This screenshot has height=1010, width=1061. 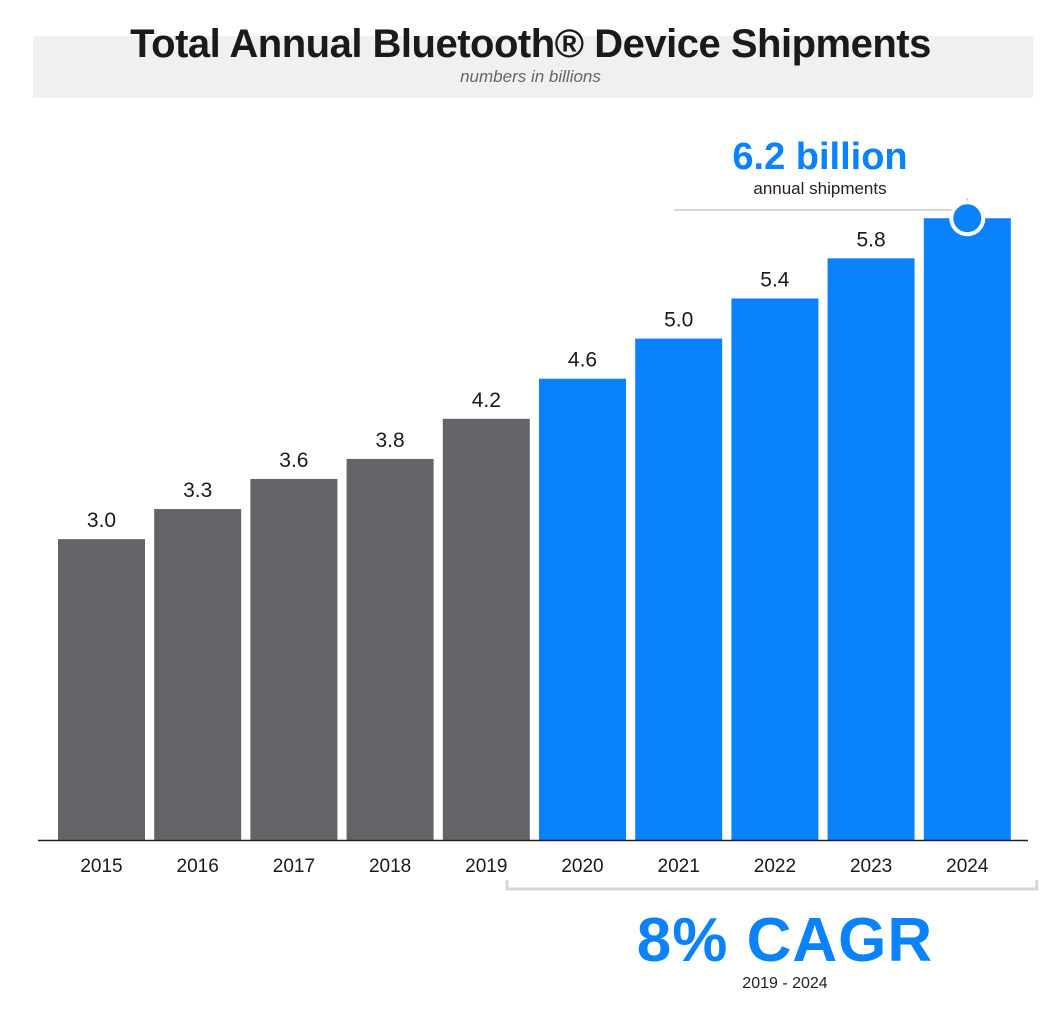 I want to click on bar-2015, so click(x=101, y=689).